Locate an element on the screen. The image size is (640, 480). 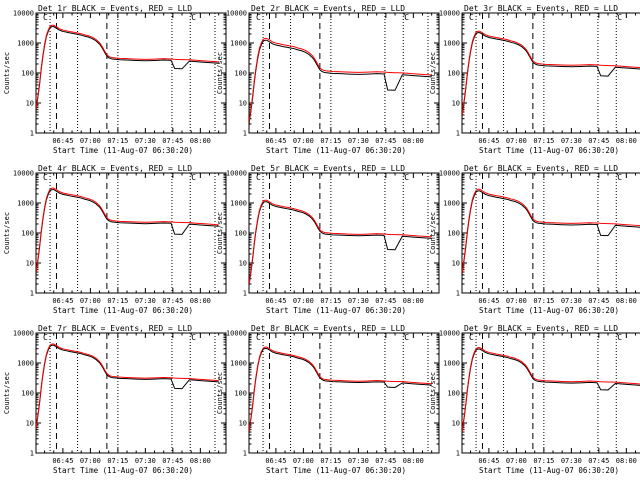
x-tick-label: 07:30 is located at coordinates (571, 301).